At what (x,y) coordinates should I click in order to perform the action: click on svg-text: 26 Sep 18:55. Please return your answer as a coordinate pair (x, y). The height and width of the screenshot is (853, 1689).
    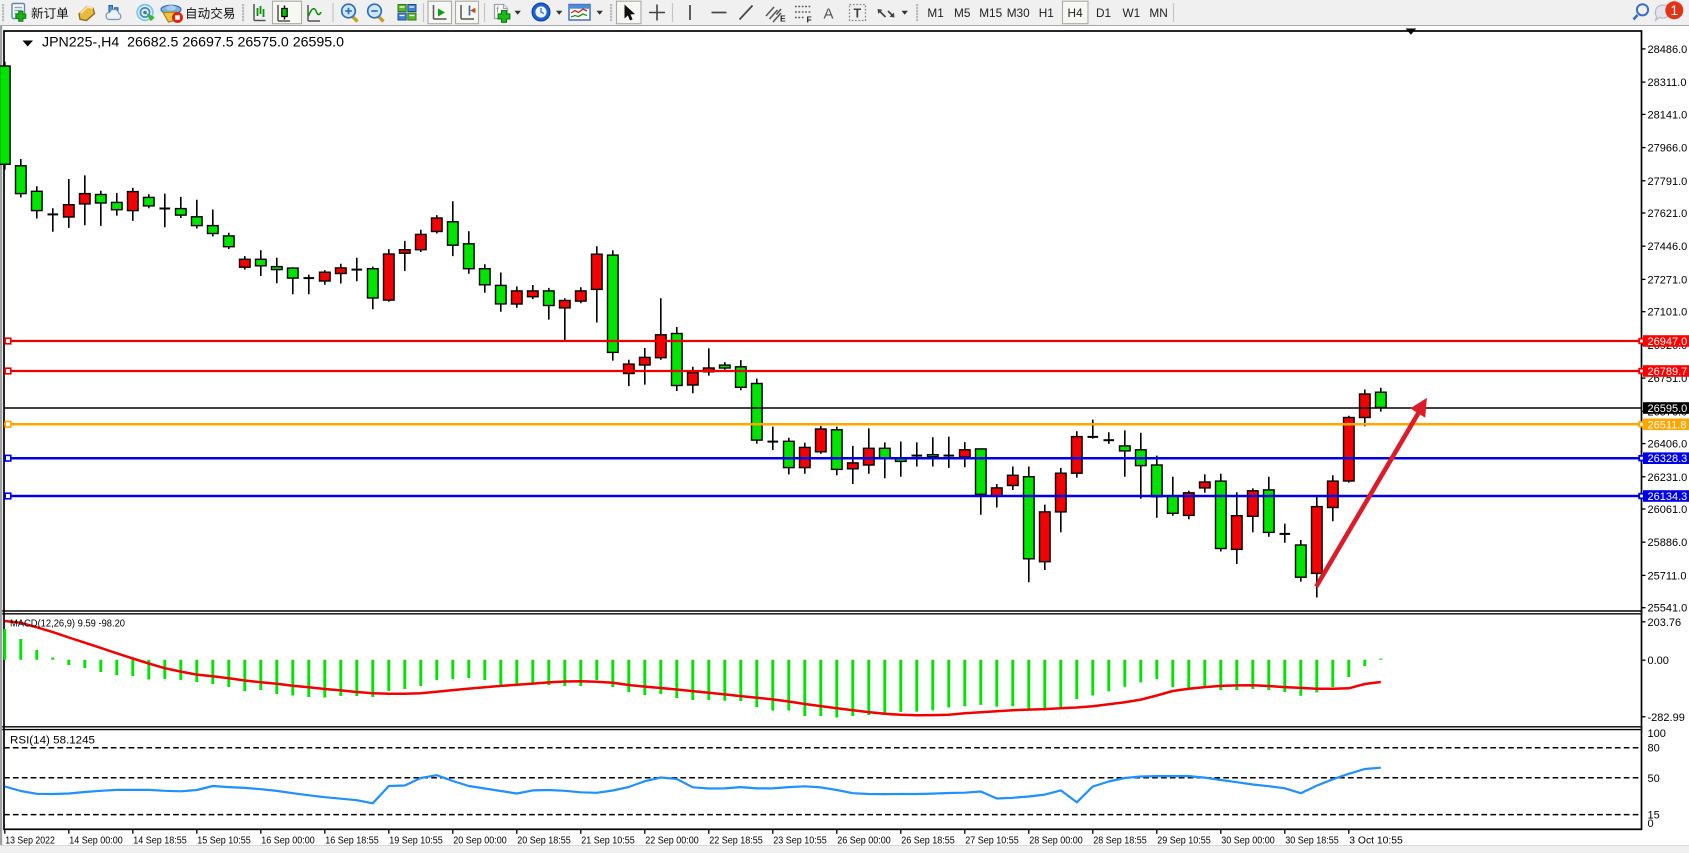
    Looking at the image, I should click on (928, 841).